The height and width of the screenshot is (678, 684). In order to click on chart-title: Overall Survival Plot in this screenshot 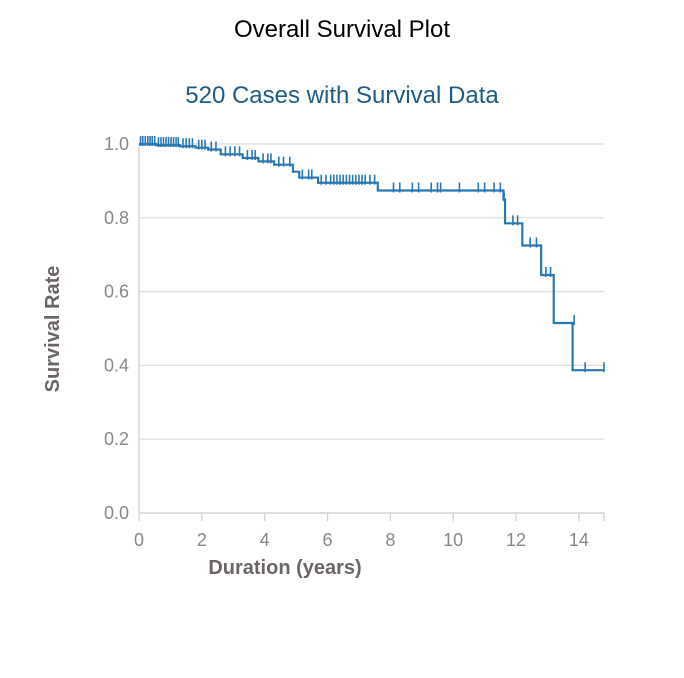, I will do `click(342, 29)`.